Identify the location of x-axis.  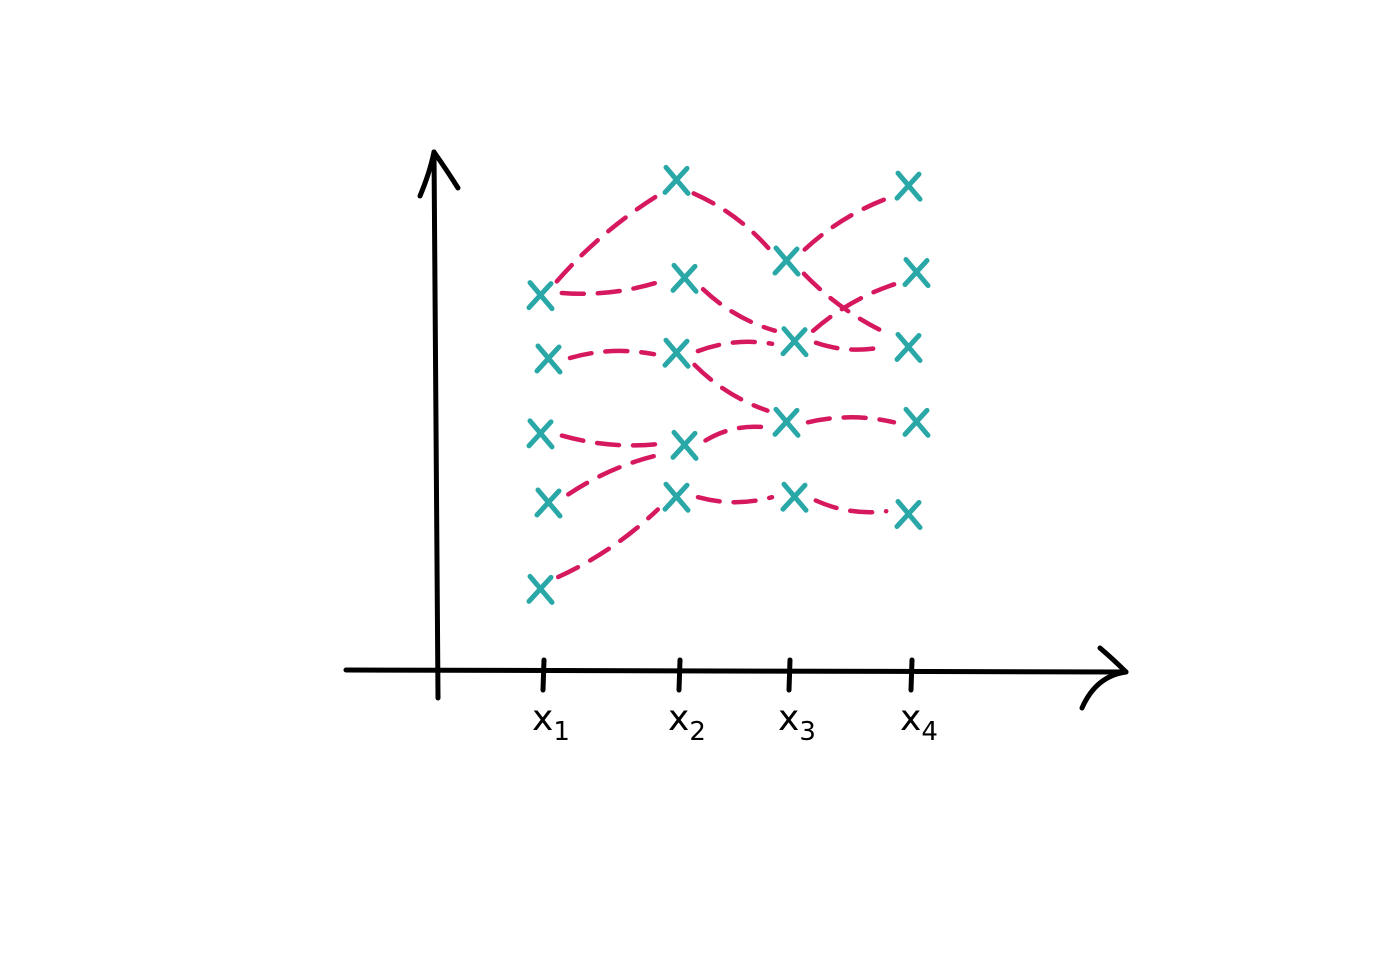
(736, 671).